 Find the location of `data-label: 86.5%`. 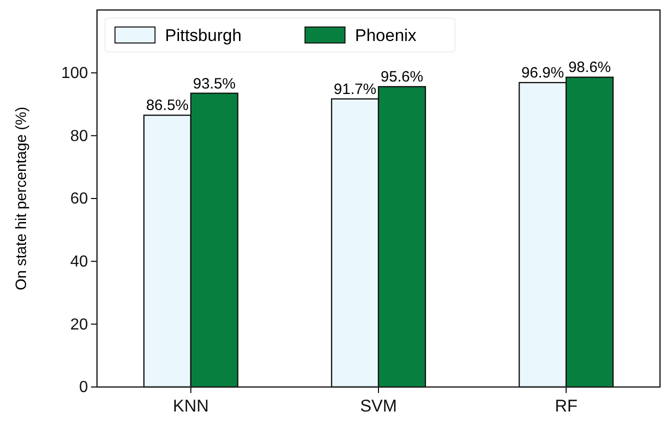

data-label: 86.5% is located at coordinates (167, 105).